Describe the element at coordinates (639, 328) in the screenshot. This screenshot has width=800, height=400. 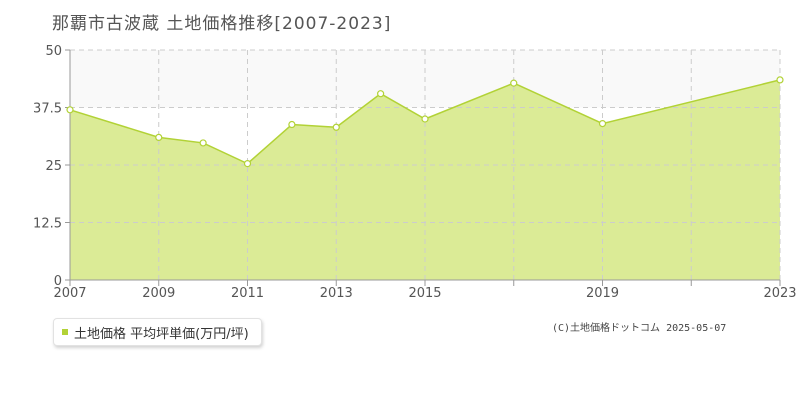
I see `copyright-text: (C)土地価格ドットコム 2025-05-07` at that location.